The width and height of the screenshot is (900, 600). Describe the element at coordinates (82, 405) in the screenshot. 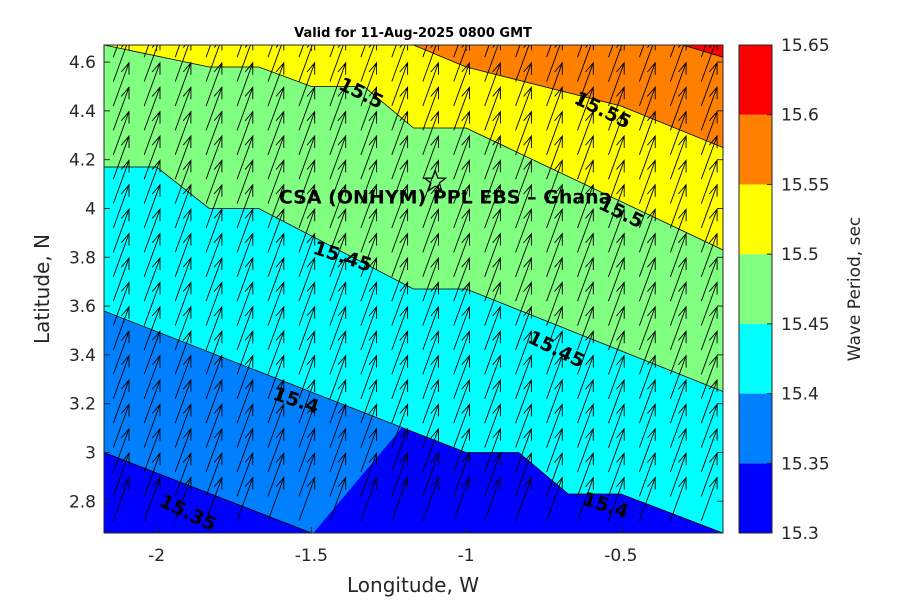

I see `y-tick-label-2: 3.2` at that location.